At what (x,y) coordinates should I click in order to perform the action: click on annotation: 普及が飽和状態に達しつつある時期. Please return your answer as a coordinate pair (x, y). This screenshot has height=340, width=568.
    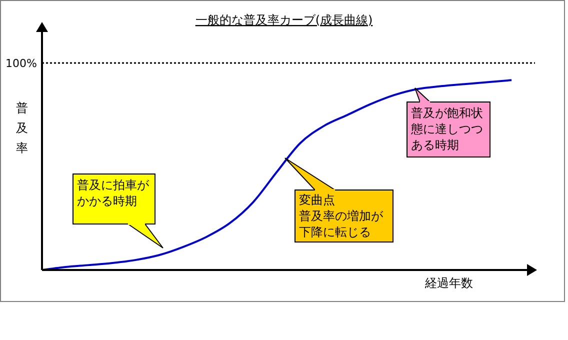
    Looking at the image, I should click on (447, 129).